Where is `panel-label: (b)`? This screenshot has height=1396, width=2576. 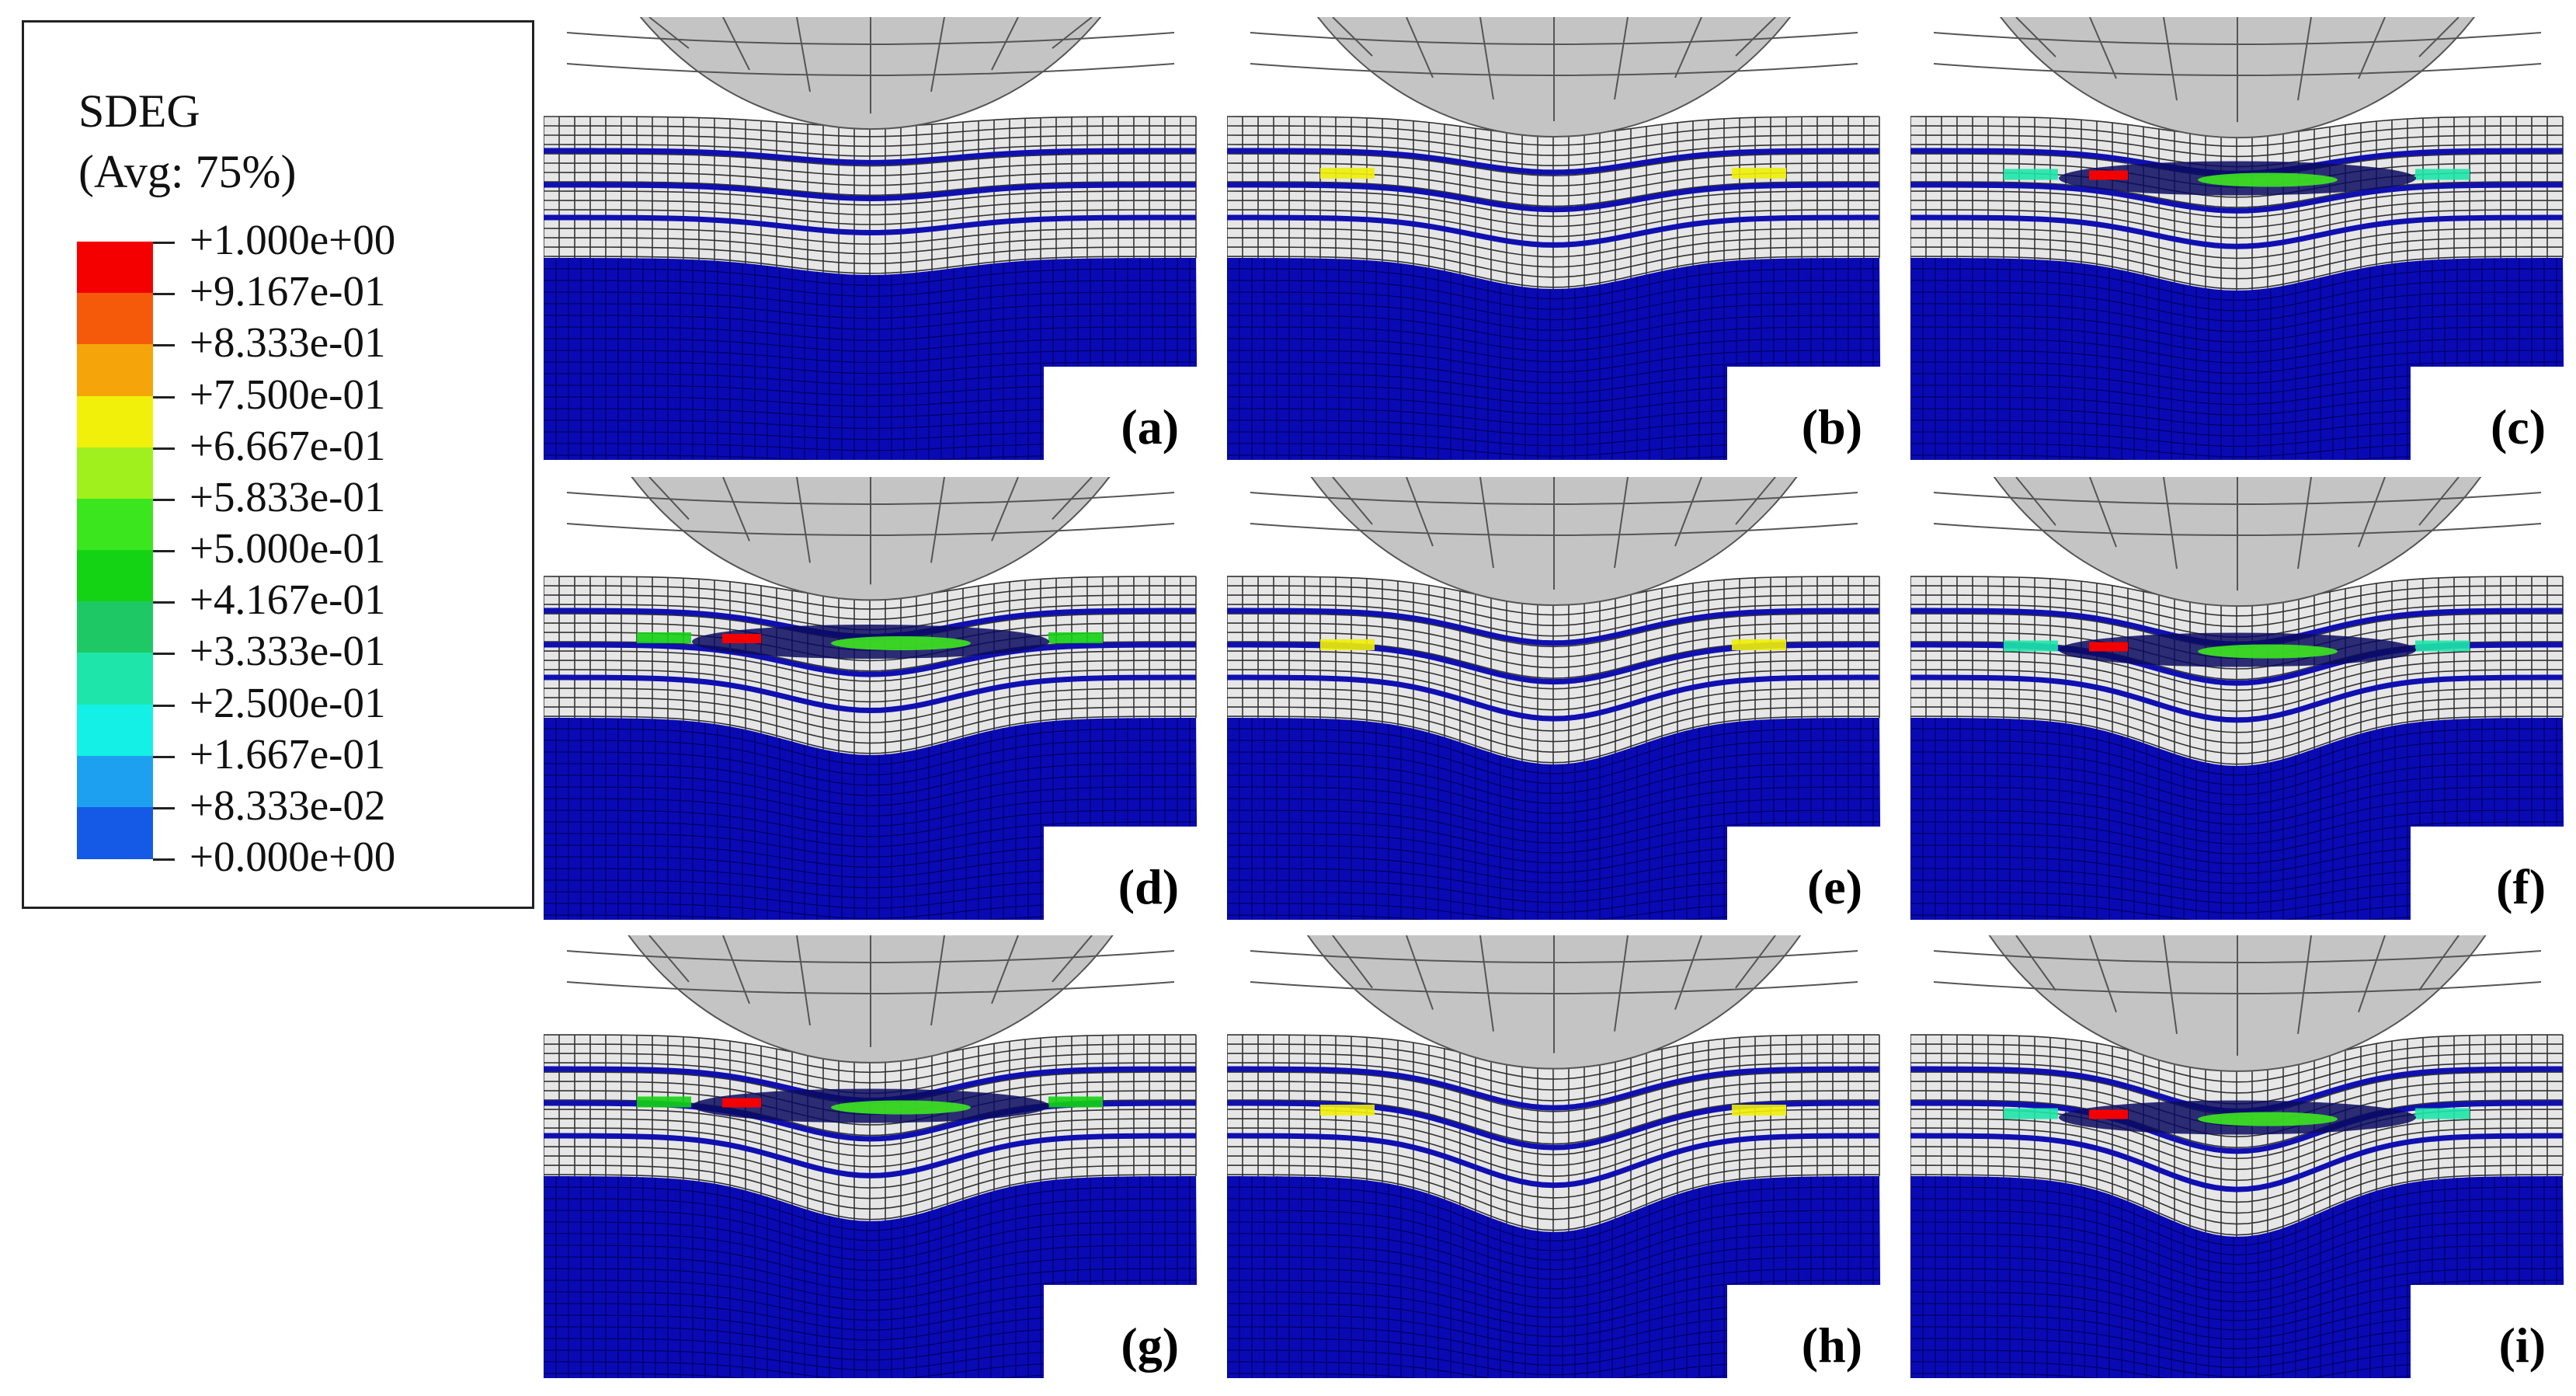
panel-label: (b) is located at coordinates (1831, 426).